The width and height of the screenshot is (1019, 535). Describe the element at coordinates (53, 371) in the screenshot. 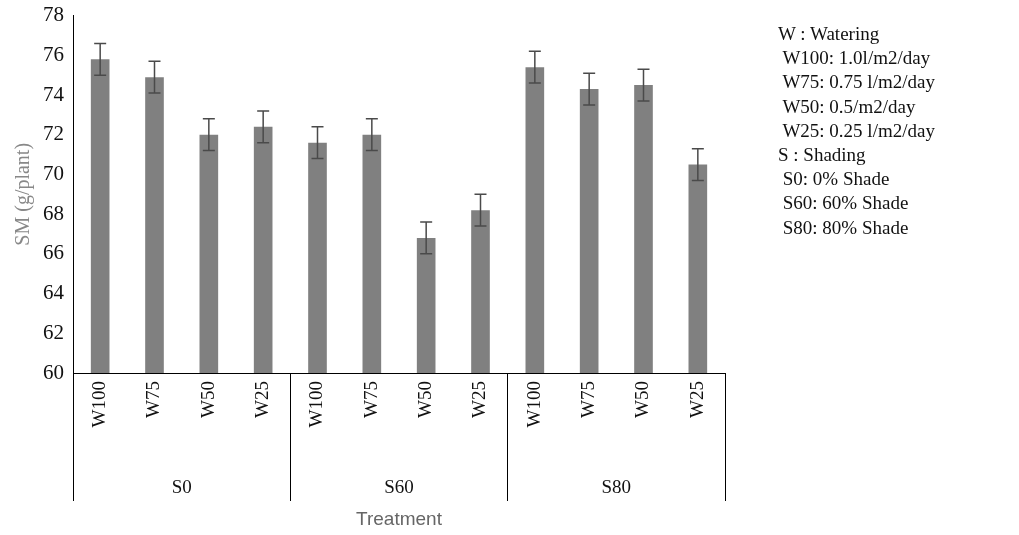

I see `y-tick-label: 60` at that location.